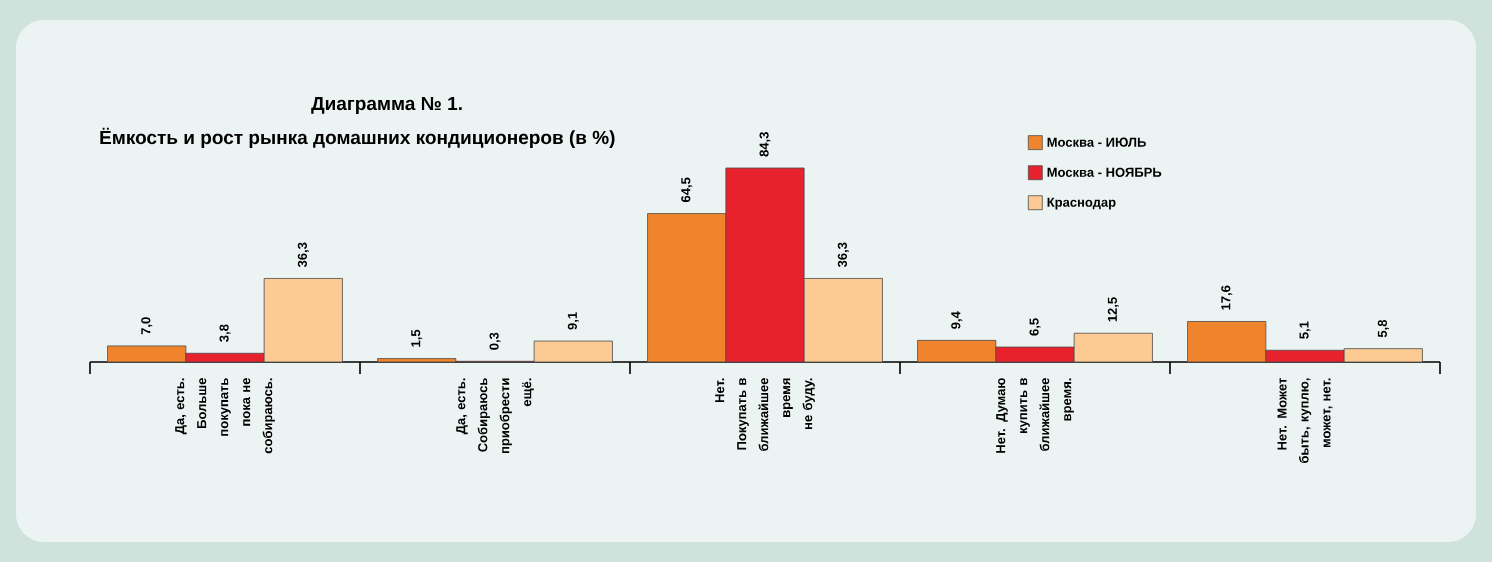 This screenshot has height=562, width=1492. What do you see at coordinates (357, 137) in the screenshot?
I see `chart-subtitle: Ёмкость и рост рынка домашних кондиционеров (в %)` at bounding box center [357, 137].